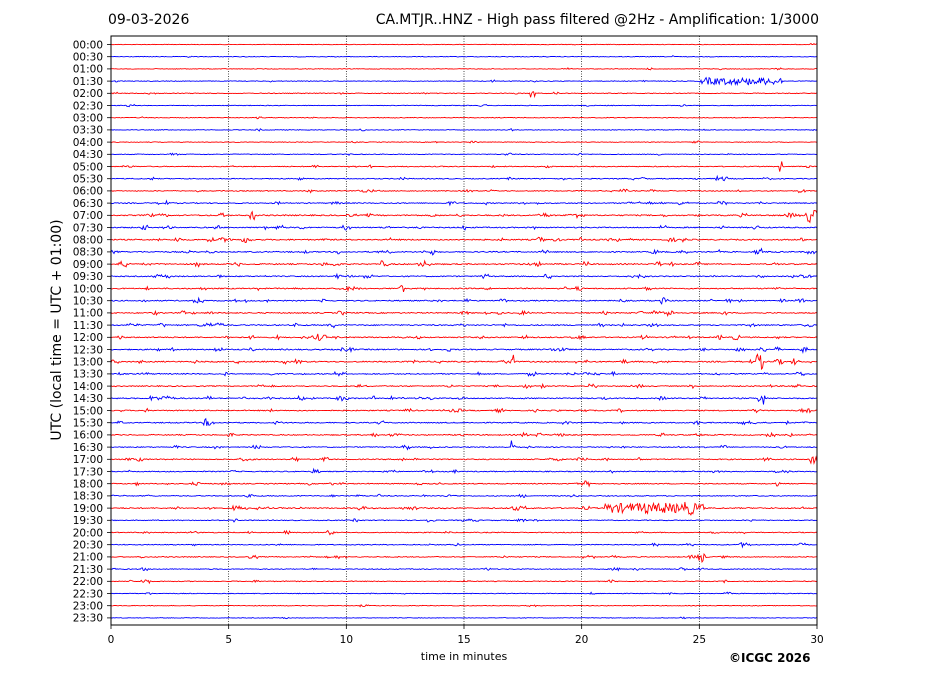  What do you see at coordinates (464, 545) in the screenshot?
I see `trace-2030` at bounding box center [464, 545].